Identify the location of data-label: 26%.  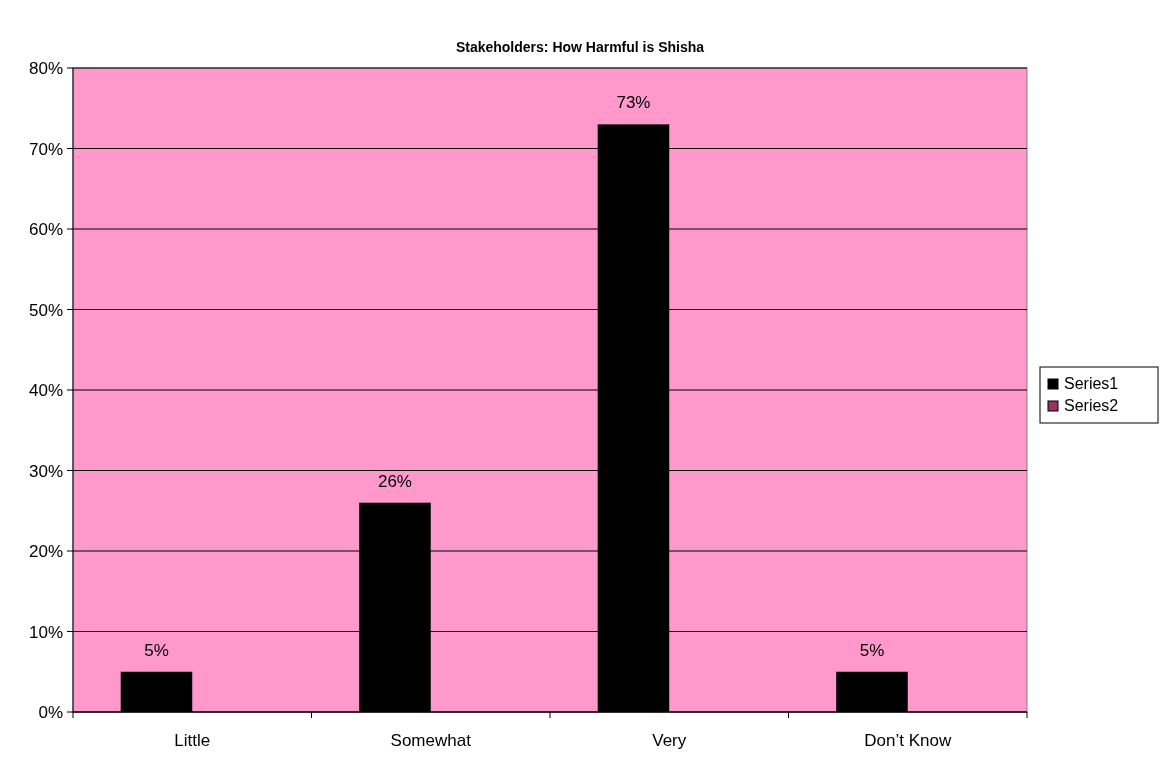
(394, 481).